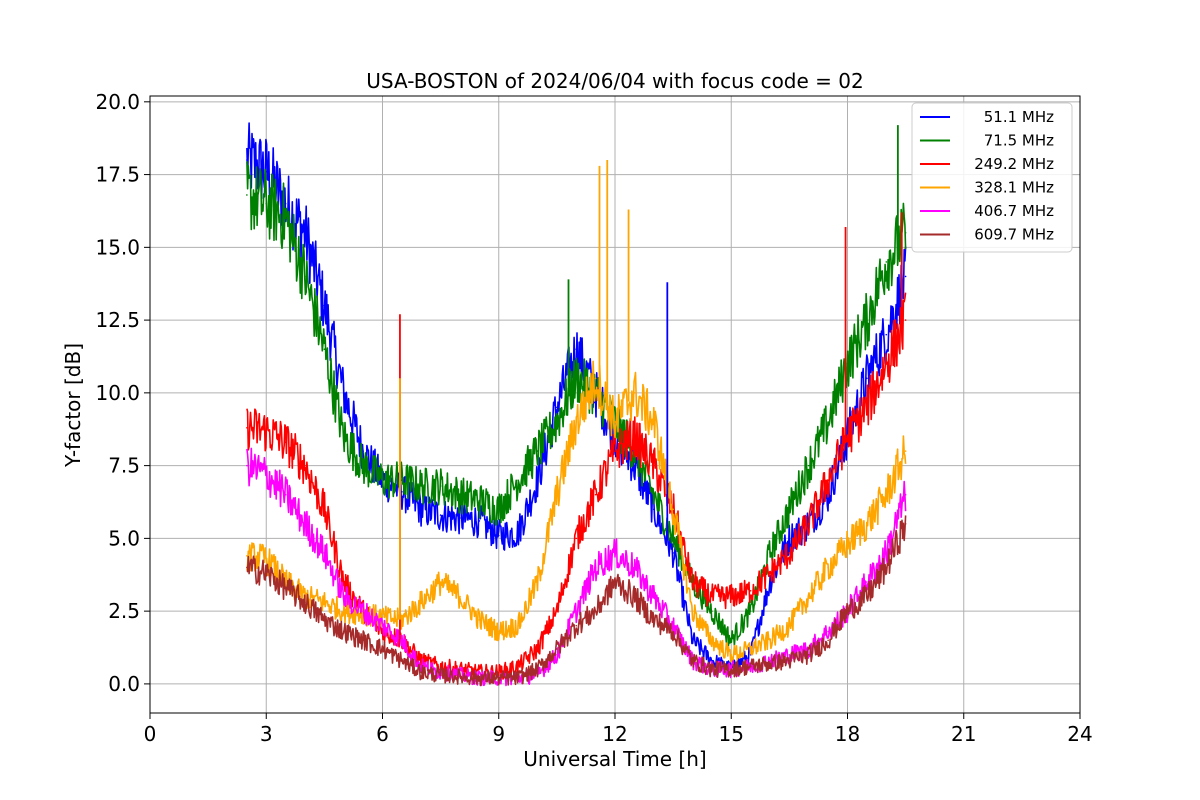  I want to click on legend-label: 328.1 MHz, so click(1014, 188).